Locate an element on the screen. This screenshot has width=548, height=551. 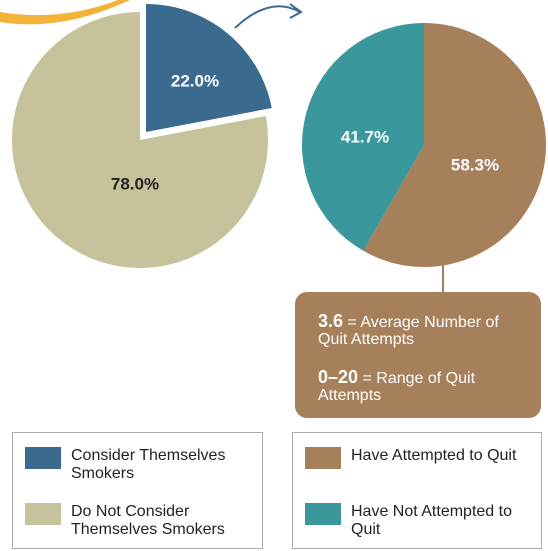
callout-value: 3.6 is located at coordinates (331, 321).